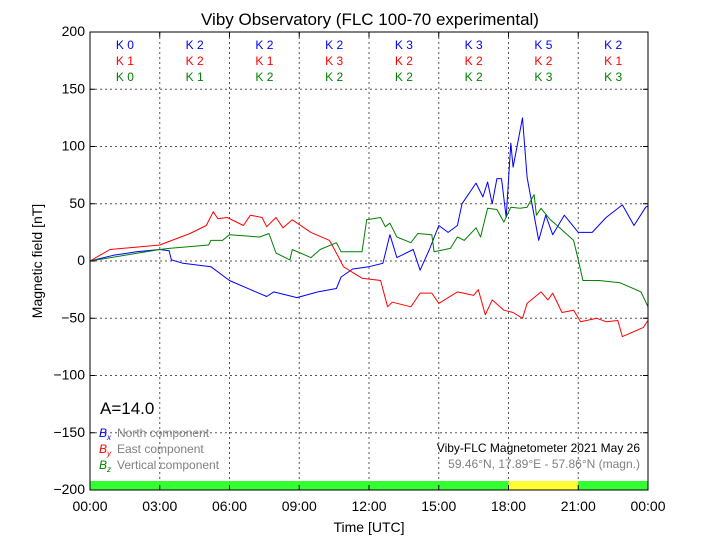 This screenshot has height=540, width=720. Describe the element at coordinates (69, 489) in the screenshot. I see `y-tick-label: −200` at that location.